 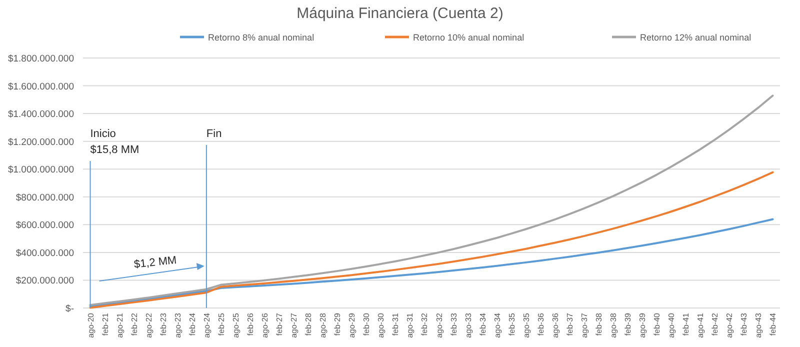 What do you see at coordinates (309, 324) in the screenshot?
I see `x-tick-label: feb-28` at bounding box center [309, 324].